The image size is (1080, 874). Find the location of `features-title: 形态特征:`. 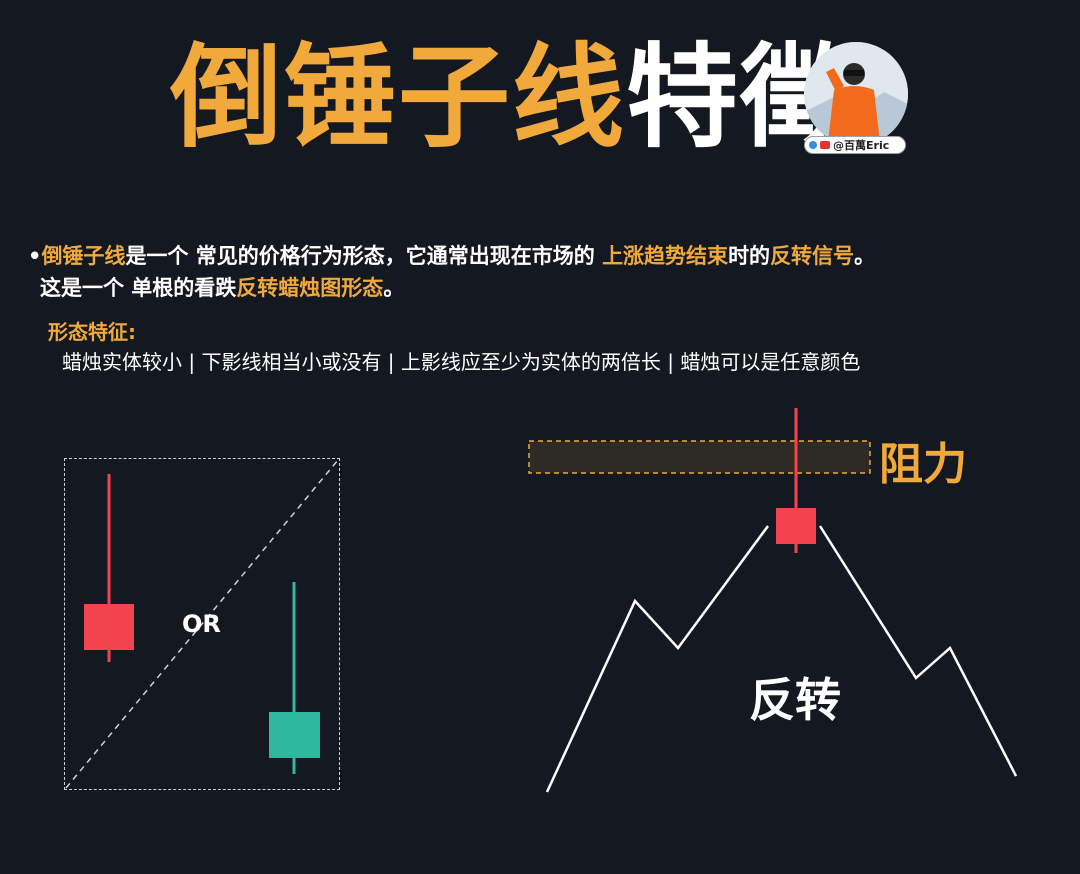

features-title: 形态特征: is located at coordinates (92, 332).